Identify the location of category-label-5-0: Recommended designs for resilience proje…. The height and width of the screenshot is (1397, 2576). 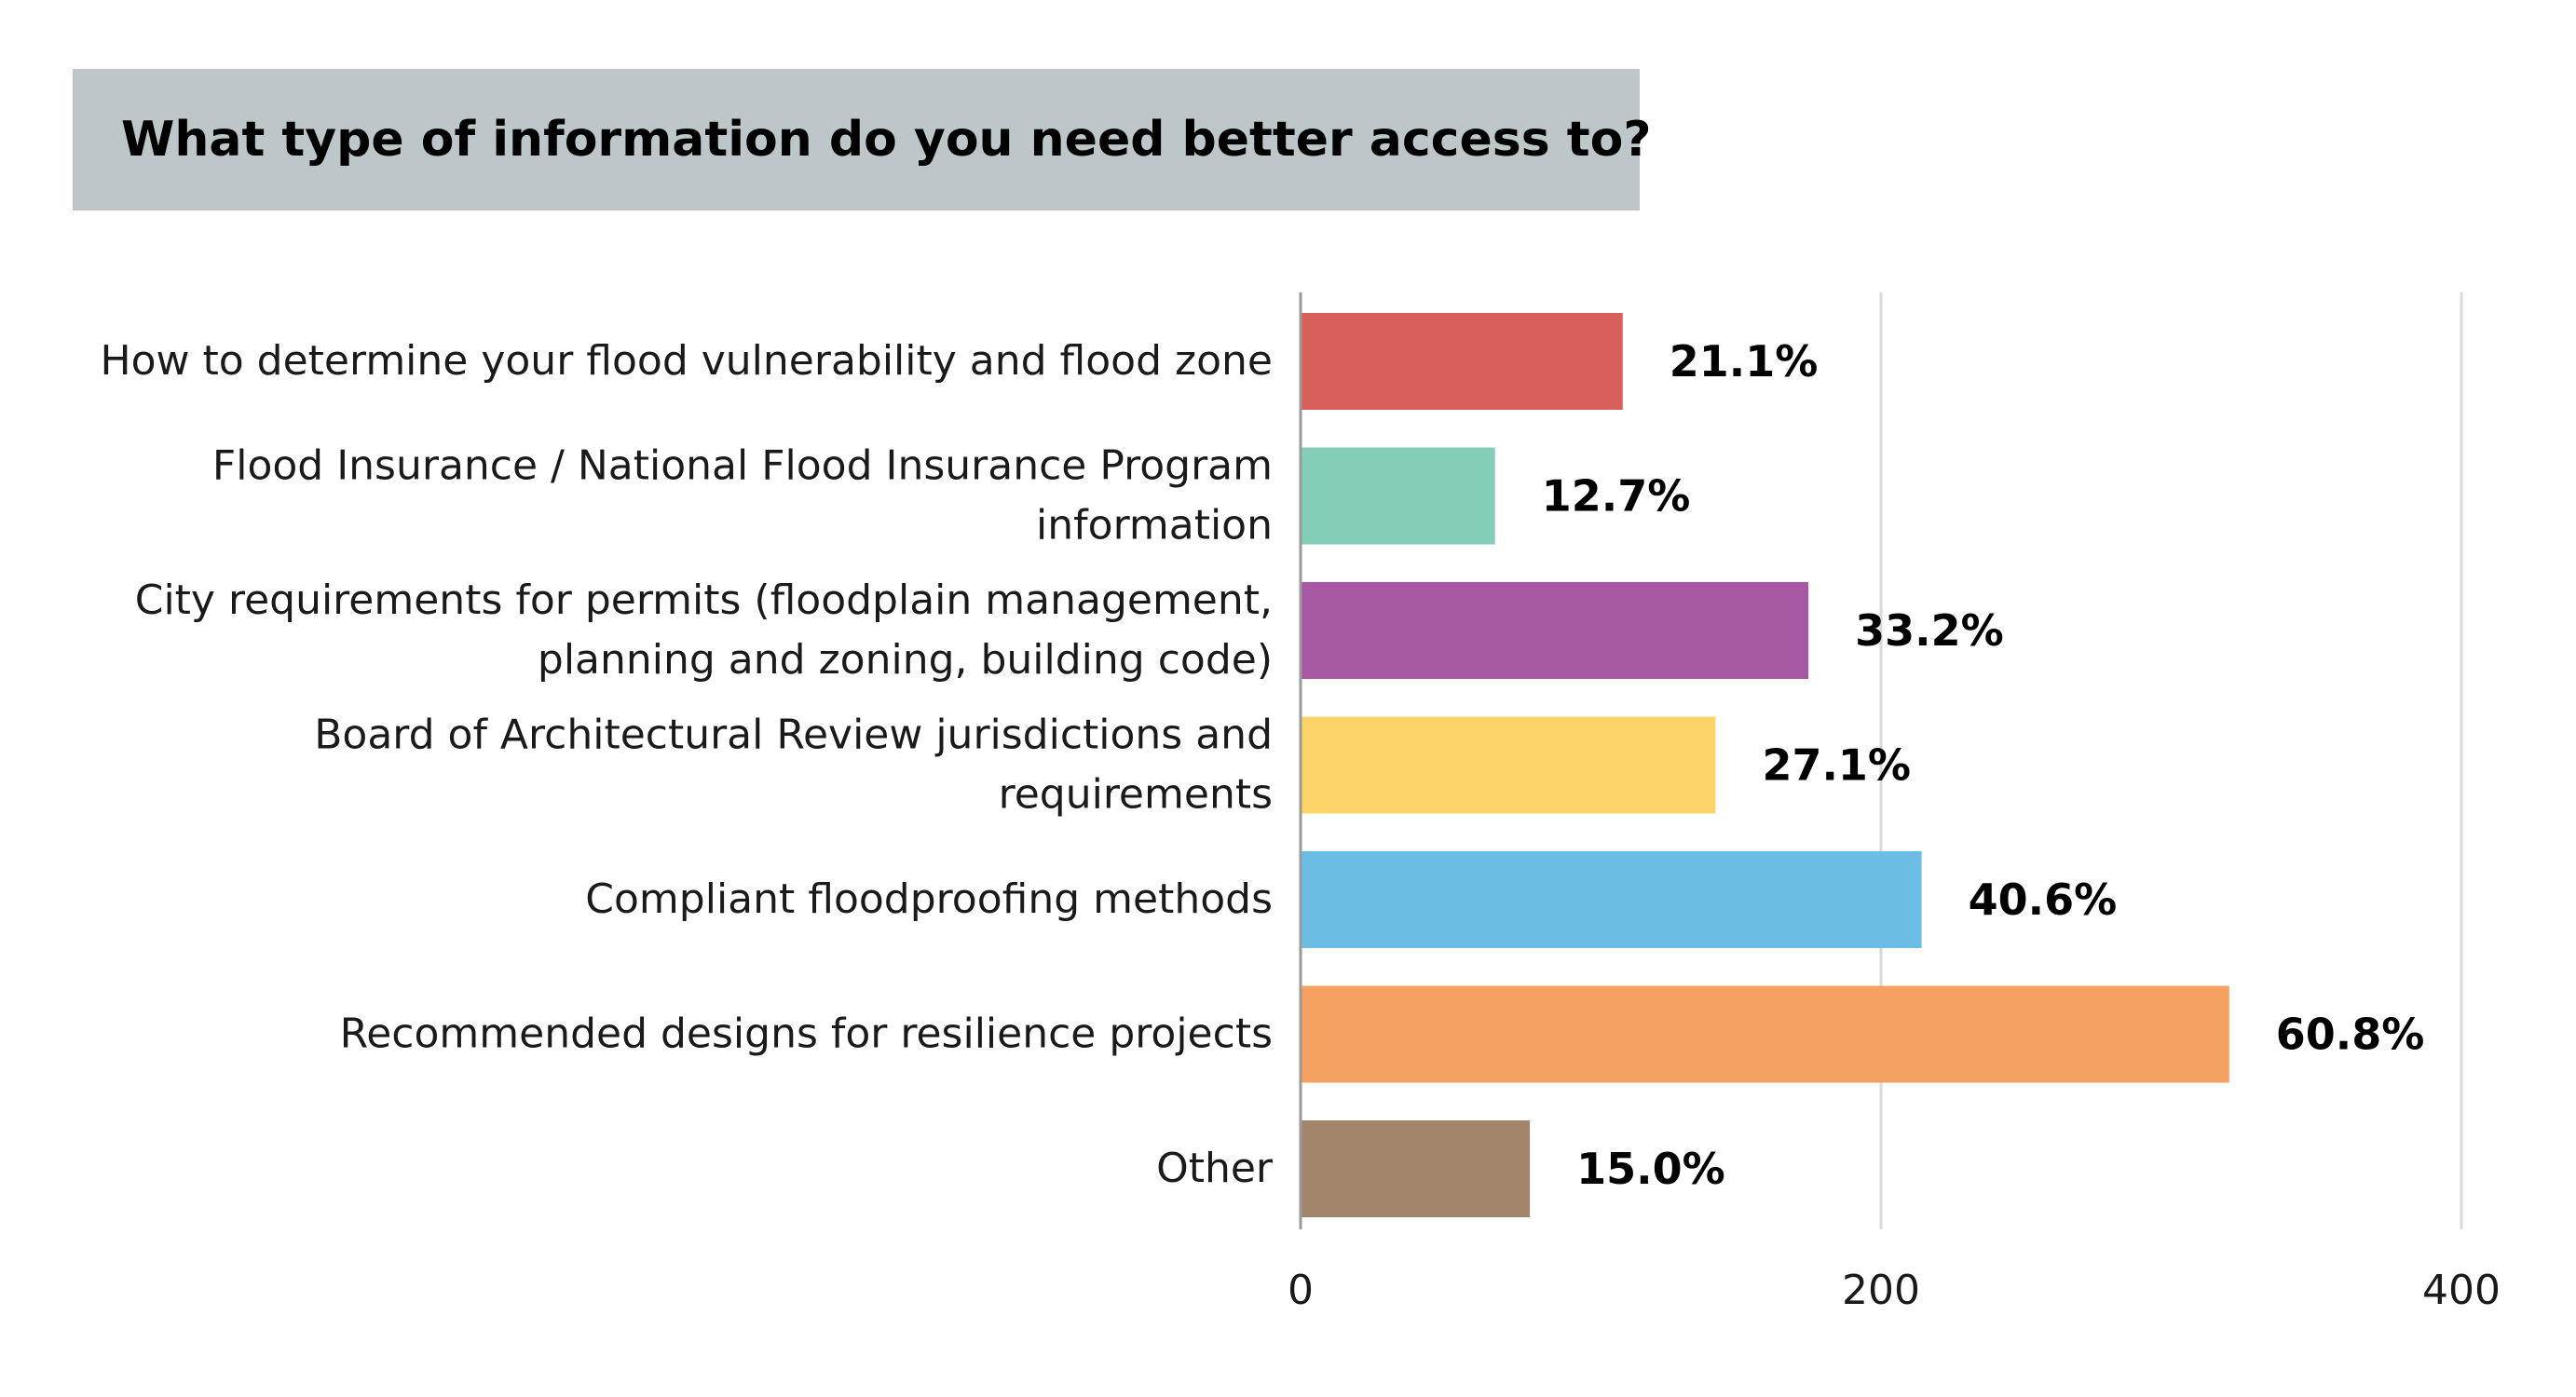
(806, 1034).